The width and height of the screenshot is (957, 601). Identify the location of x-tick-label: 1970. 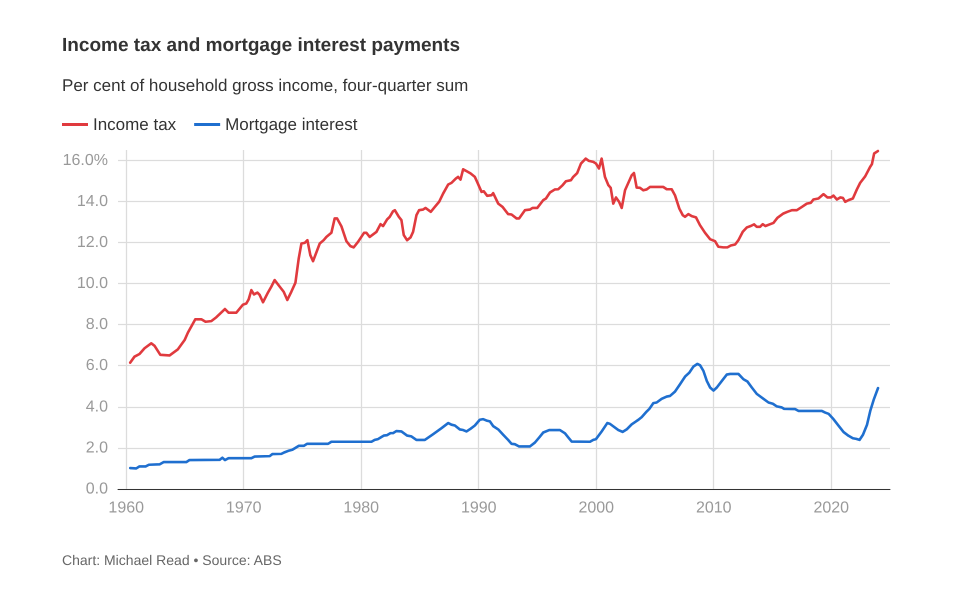
(244, 508).